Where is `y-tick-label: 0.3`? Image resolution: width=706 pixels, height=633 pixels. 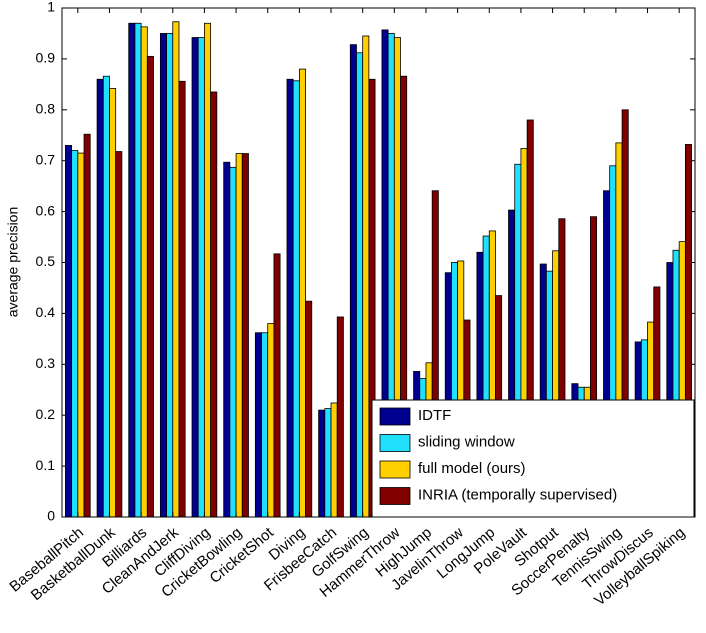
y-tick-label: 0.3 is located at coordinates (46, 363).